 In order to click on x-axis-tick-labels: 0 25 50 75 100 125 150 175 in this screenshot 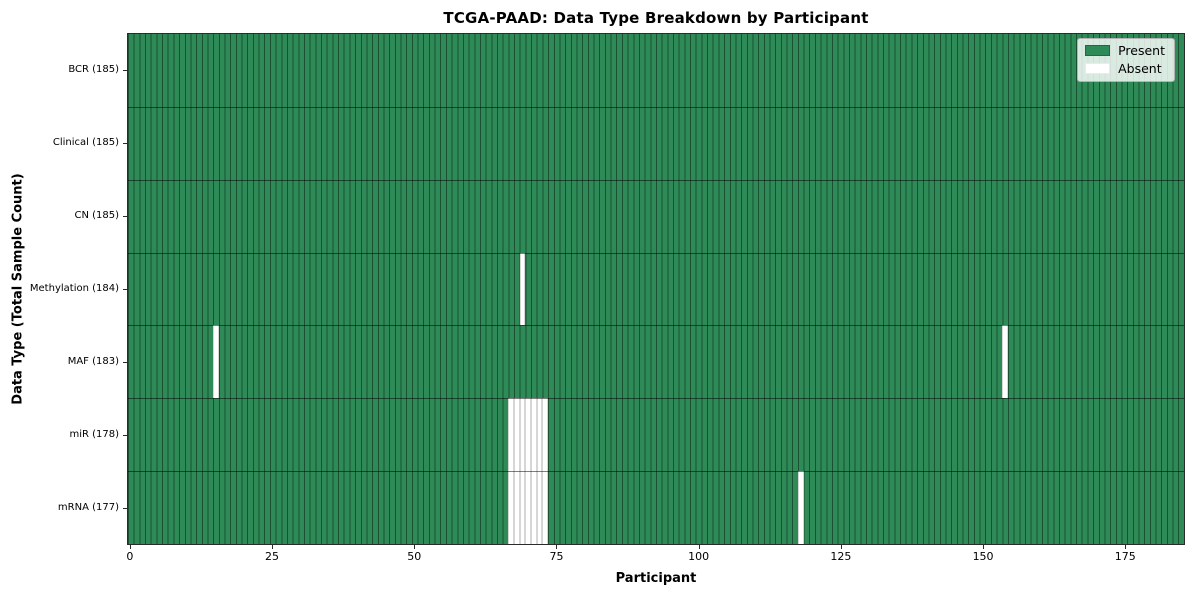, I will do `click(655, 557)`.